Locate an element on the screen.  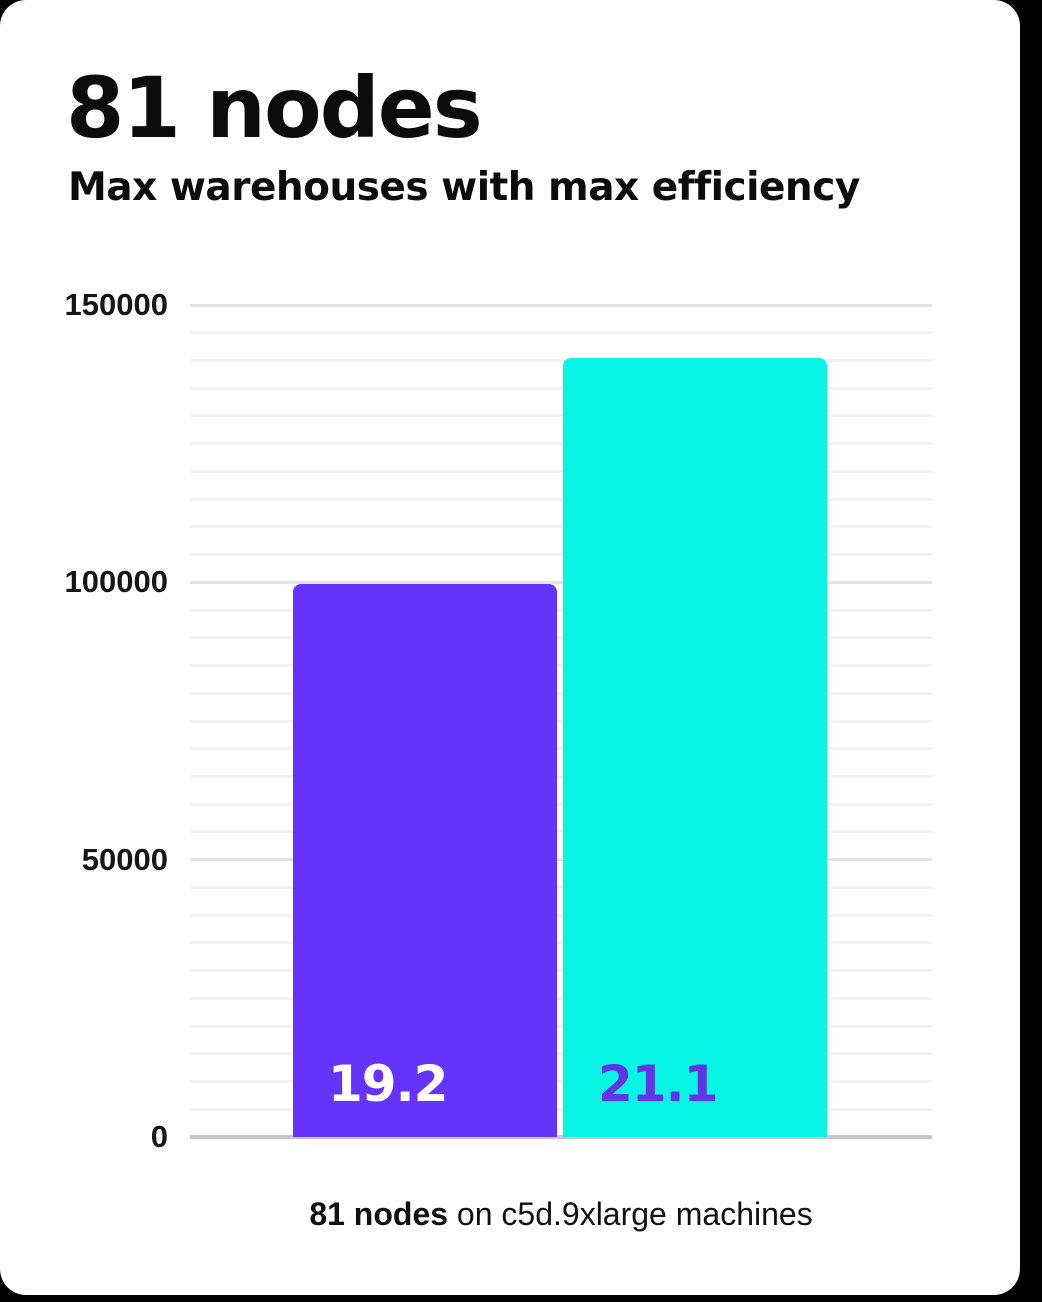
chart-caption: 81 nodes on c5d.9xlarge machines is located at coordinates (561, 1214).